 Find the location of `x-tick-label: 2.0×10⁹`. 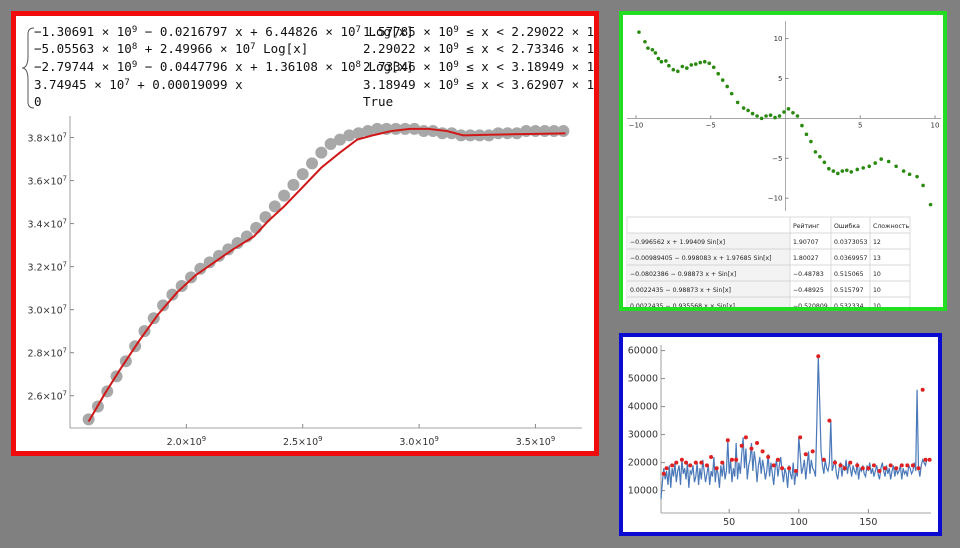

x-tick-label: 2.0×10⁹ is located at coordinates (187, 441).